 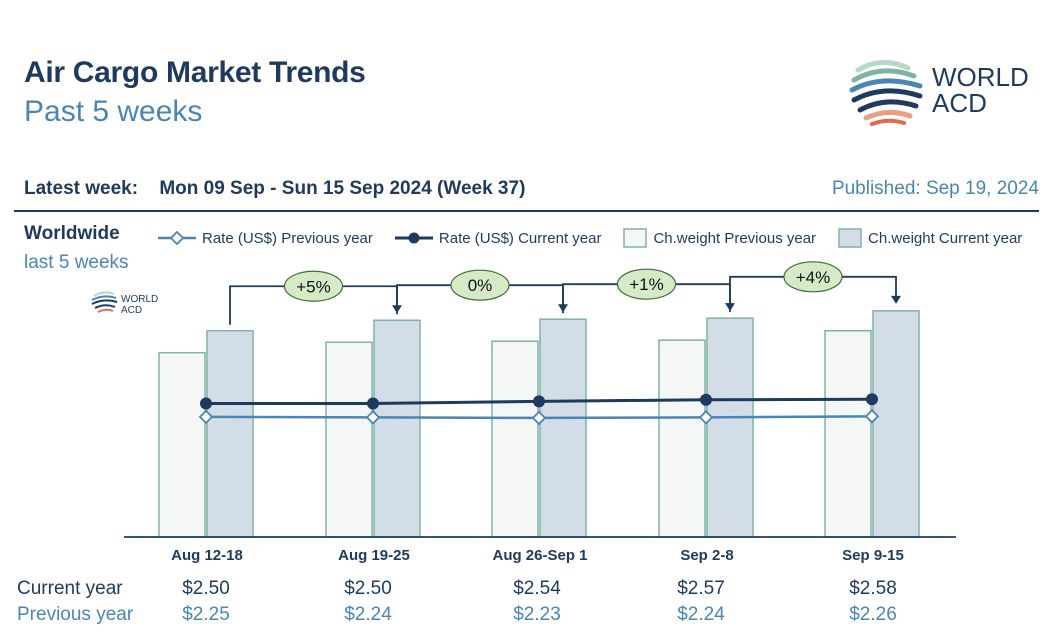 I want to click on worldacd-logo: WORLD ACD, so click(x=948, y=96).